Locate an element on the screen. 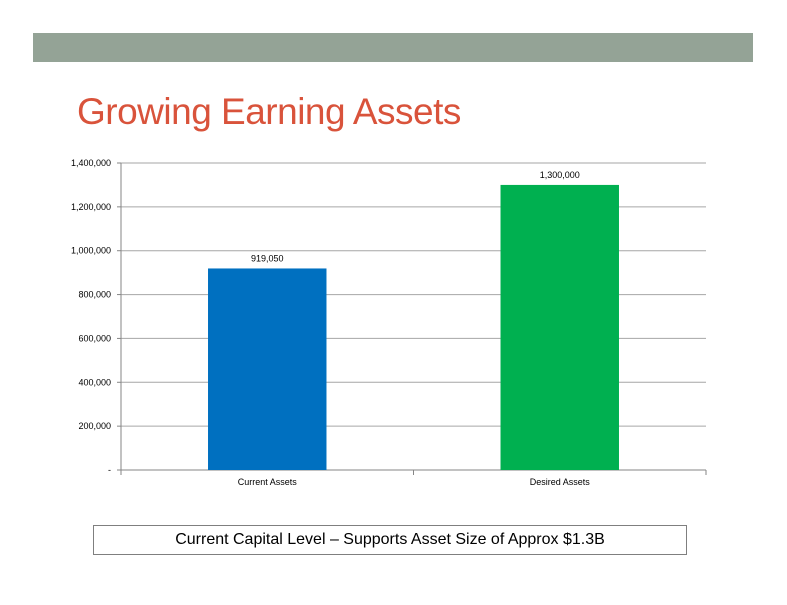 The height and width of the screenshot is (605, 787). y-tick-label: 800,000 is located at coordinates (94, 295).